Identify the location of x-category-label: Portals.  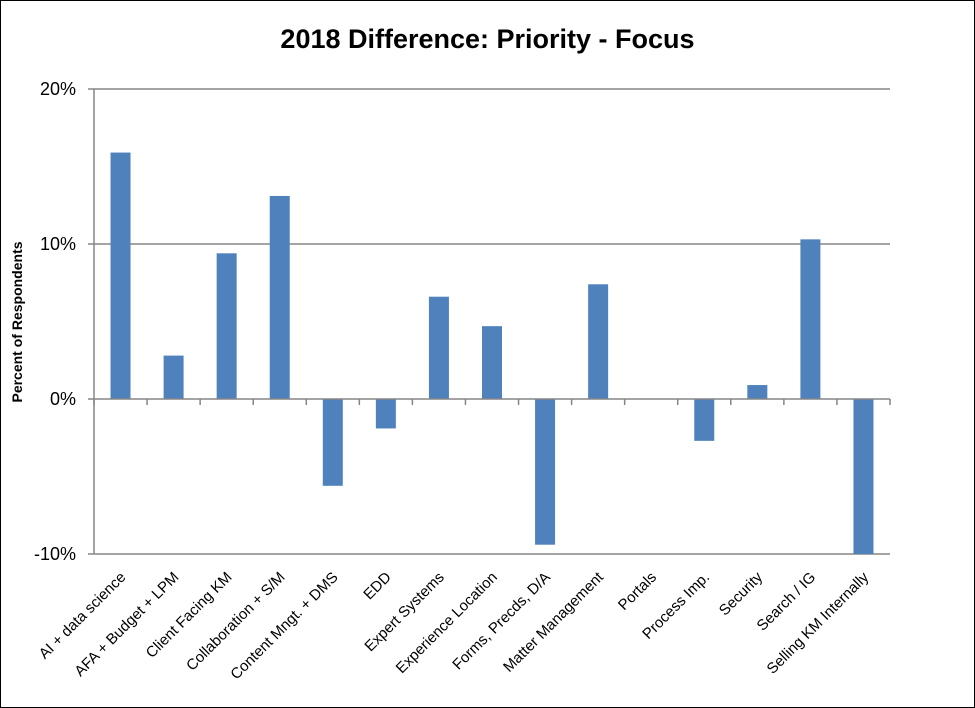
(637, 591).